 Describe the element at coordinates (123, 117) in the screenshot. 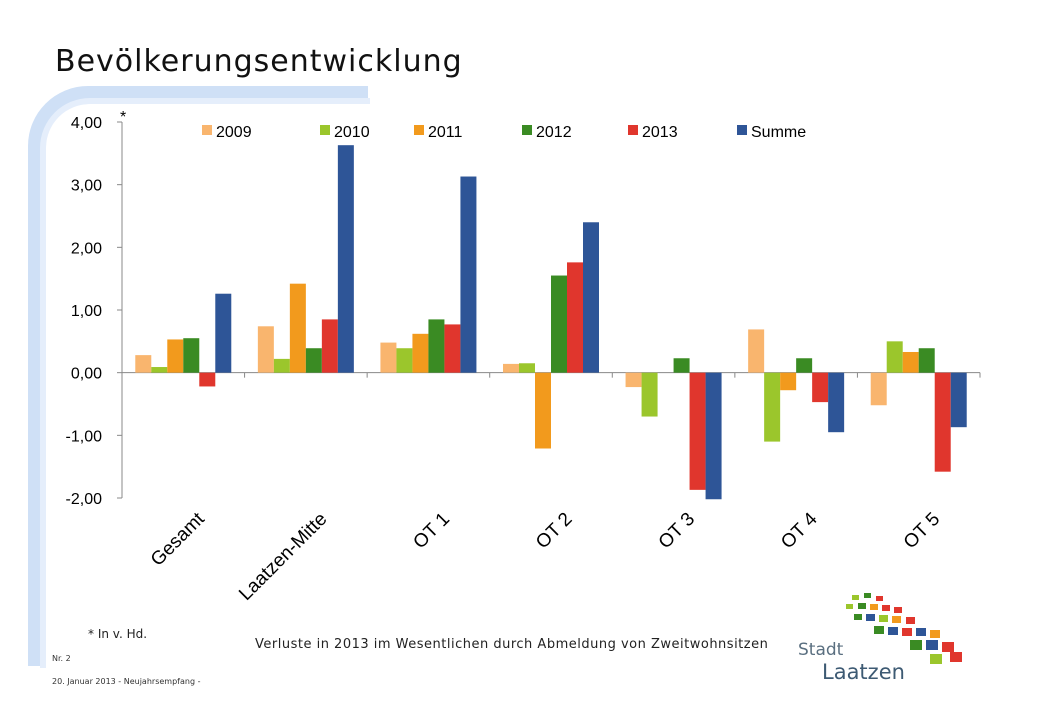

I see `asterisk-marker: *` at that location.